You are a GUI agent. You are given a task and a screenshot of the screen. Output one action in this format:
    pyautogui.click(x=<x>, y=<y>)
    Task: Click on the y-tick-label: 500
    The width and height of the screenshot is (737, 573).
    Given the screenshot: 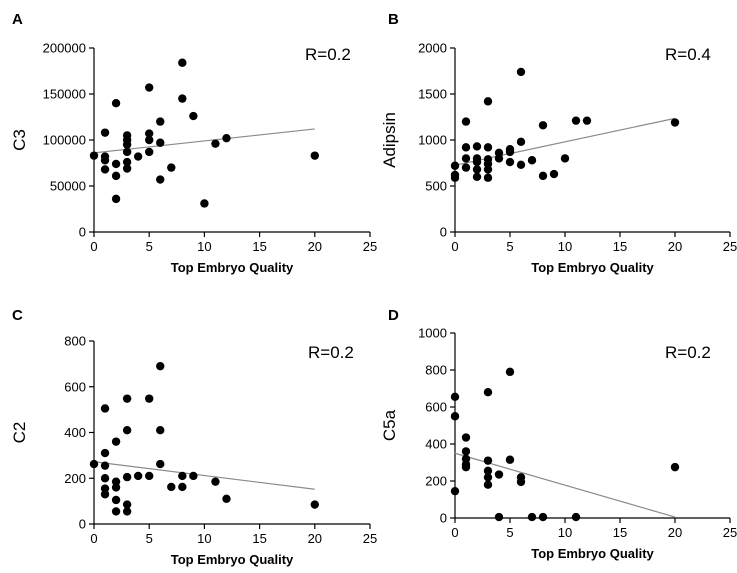 What is the action you would take?
    pyautogui.click(x=436, y=186)
    